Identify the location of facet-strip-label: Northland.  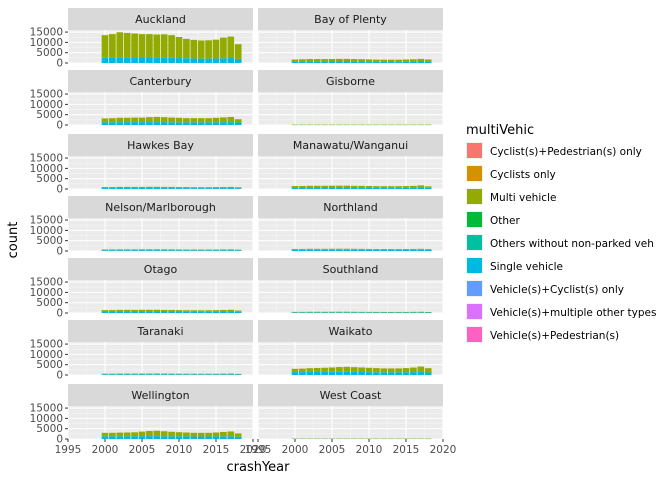
(350, 207).